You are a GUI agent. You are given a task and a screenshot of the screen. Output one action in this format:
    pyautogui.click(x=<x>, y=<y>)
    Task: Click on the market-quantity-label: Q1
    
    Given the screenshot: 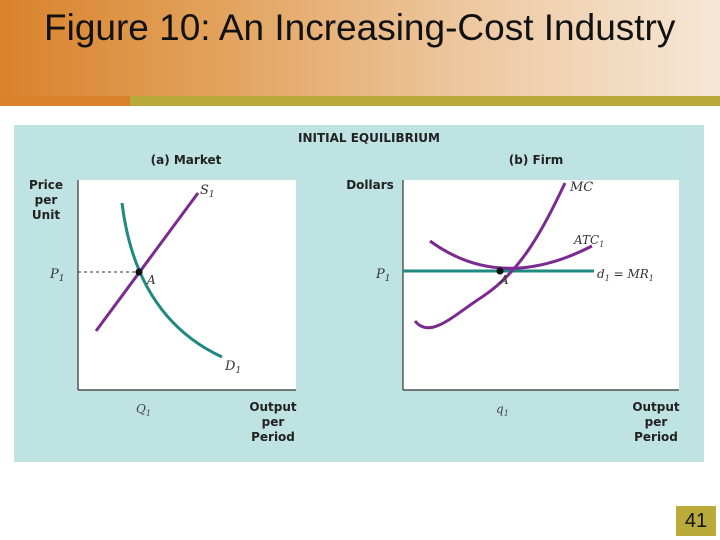 What is the action you would take?
    pyautogui.click(x=143, y=410)
    